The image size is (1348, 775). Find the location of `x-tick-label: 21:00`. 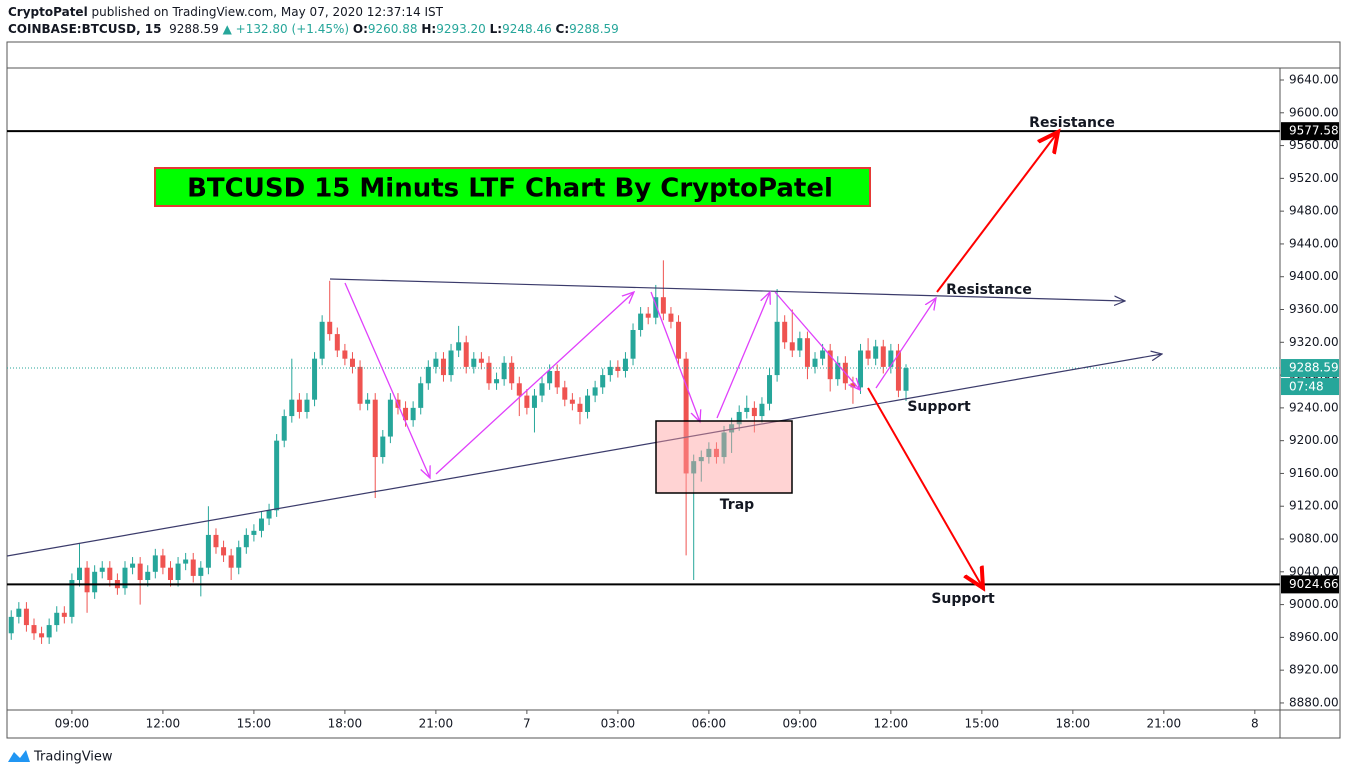

x-tick-label: 21:00 is located at coordinates (436, 724).